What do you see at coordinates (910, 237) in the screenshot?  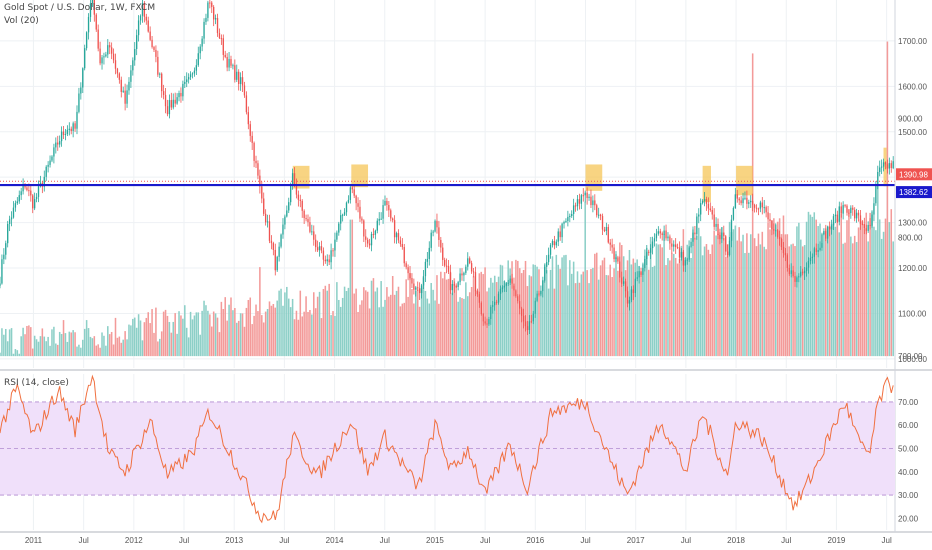 I see `volume-y-tick-label: 800.00` at bounding box center [910, 237].